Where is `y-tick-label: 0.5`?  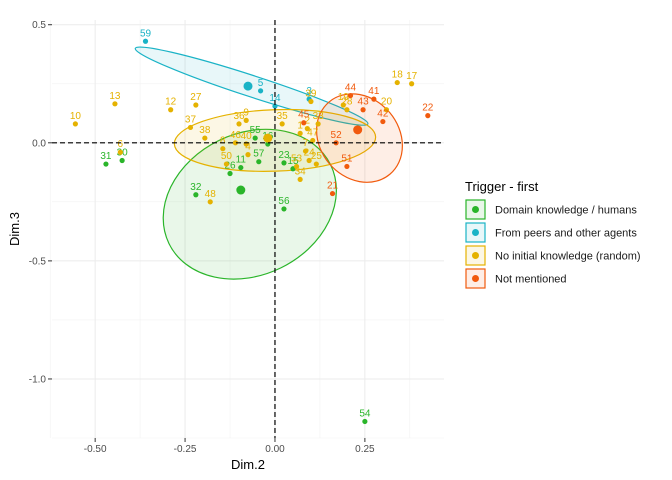 y-tick-label: 0.5 is located at coordinates (39, 25).